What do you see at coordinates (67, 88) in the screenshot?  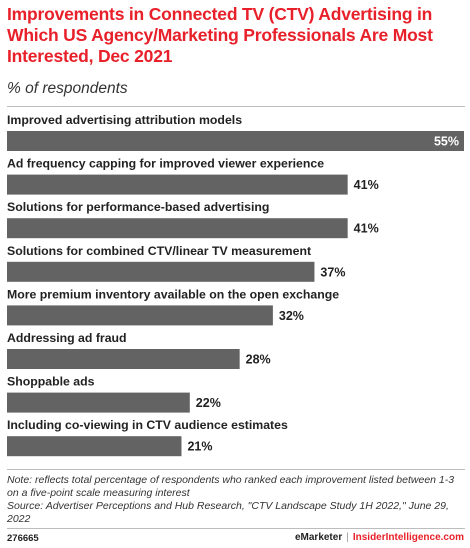 I see `chart-subtitle: % of respondents` at bounding box center [67, 88].